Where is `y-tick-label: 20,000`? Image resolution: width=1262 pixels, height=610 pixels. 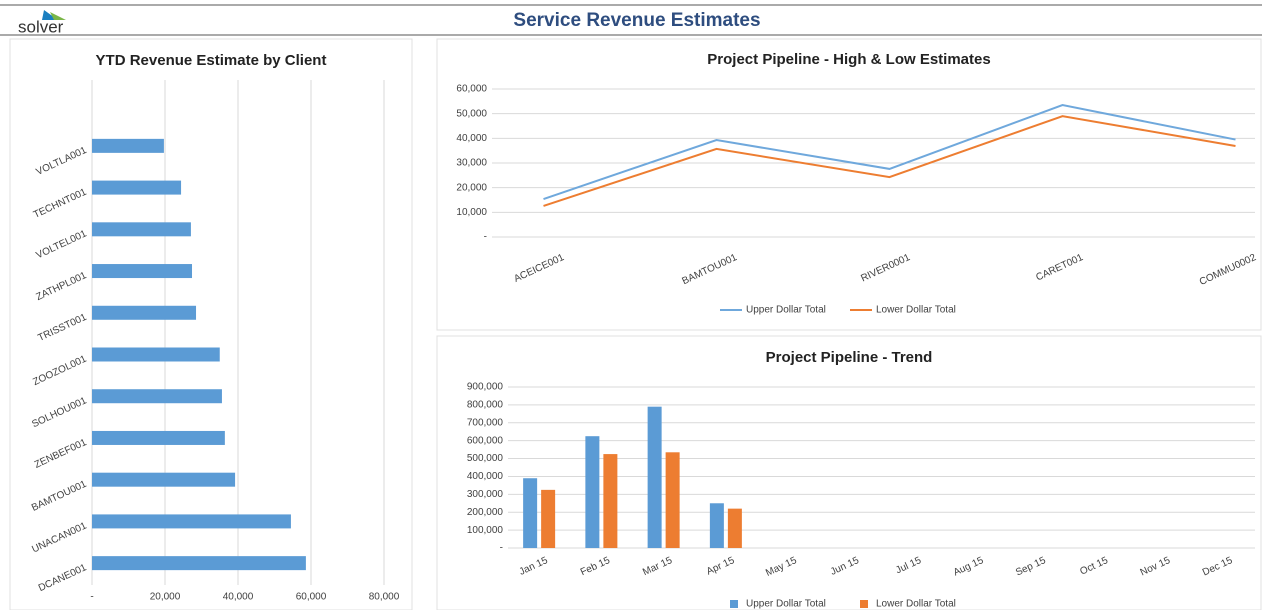 y-tick-label: 20,000 is located at coordinates (471, 187).